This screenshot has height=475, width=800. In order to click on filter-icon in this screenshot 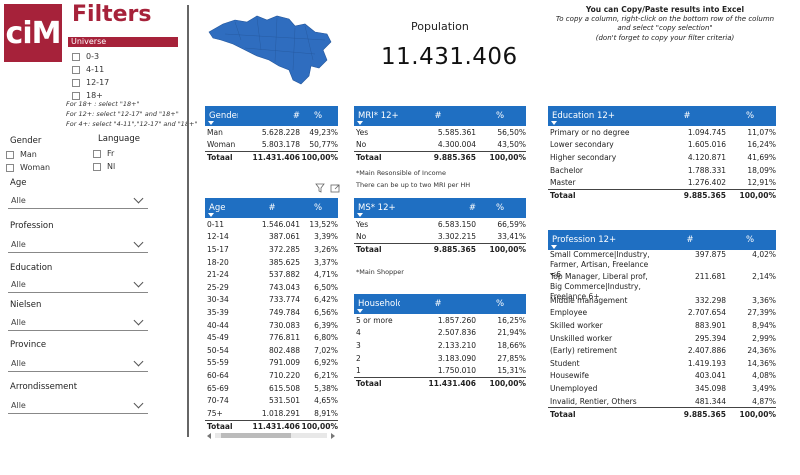, I will do `click(320, 188)`.